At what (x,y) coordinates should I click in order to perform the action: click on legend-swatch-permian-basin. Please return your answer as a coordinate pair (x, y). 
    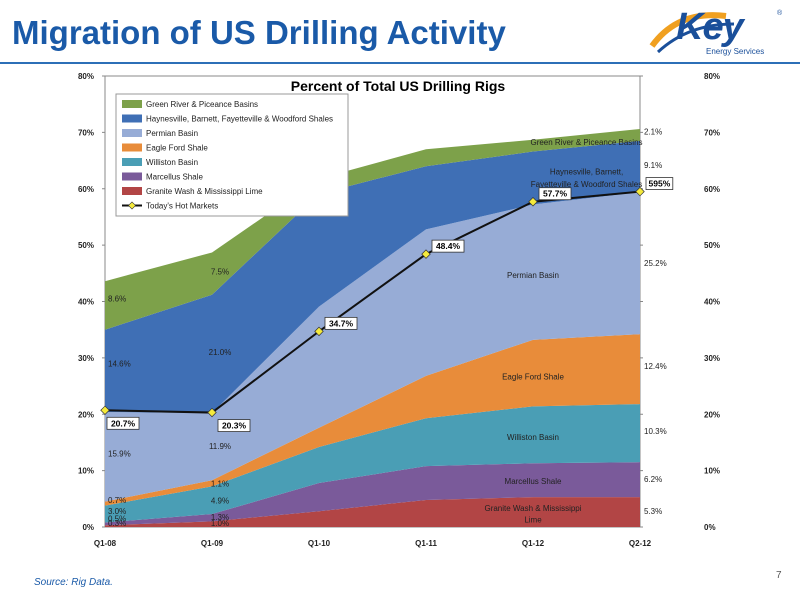
    Looking at the image, I should click on (132, 133).